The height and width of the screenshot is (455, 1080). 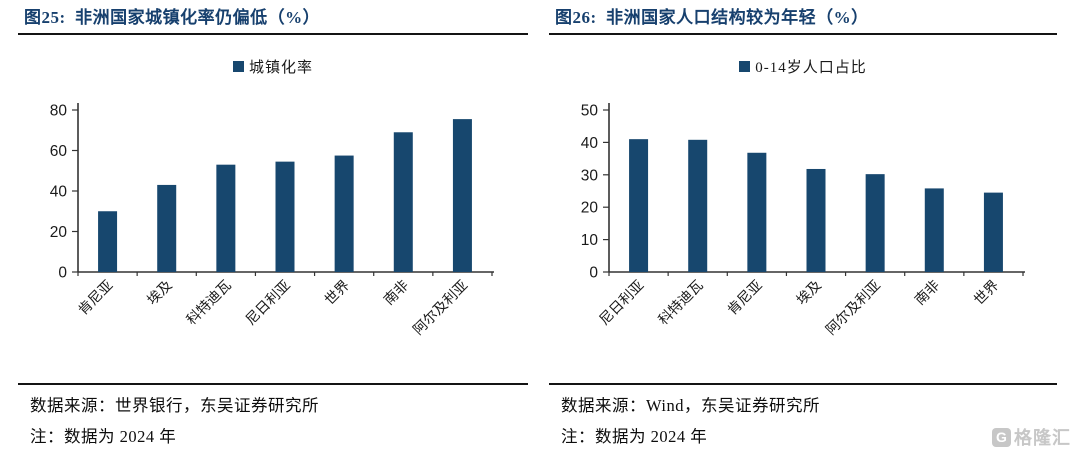 What do you see at coordinates (712, 17) in the screenshot?
I see `figure-title: 图26: 非洲国家人口结构较为年轻（%）` at bounding box center [712, 17].